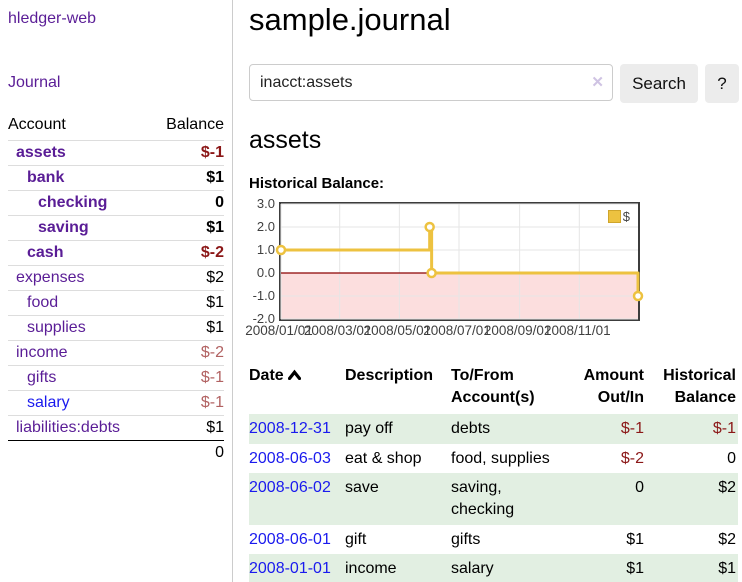 The width and height of the screenshot is (742, 582). What do you see at coordinates (265, 203) in the screenshot?
I see `y-tick-label: 3.0` at bounding box center [265, 203].